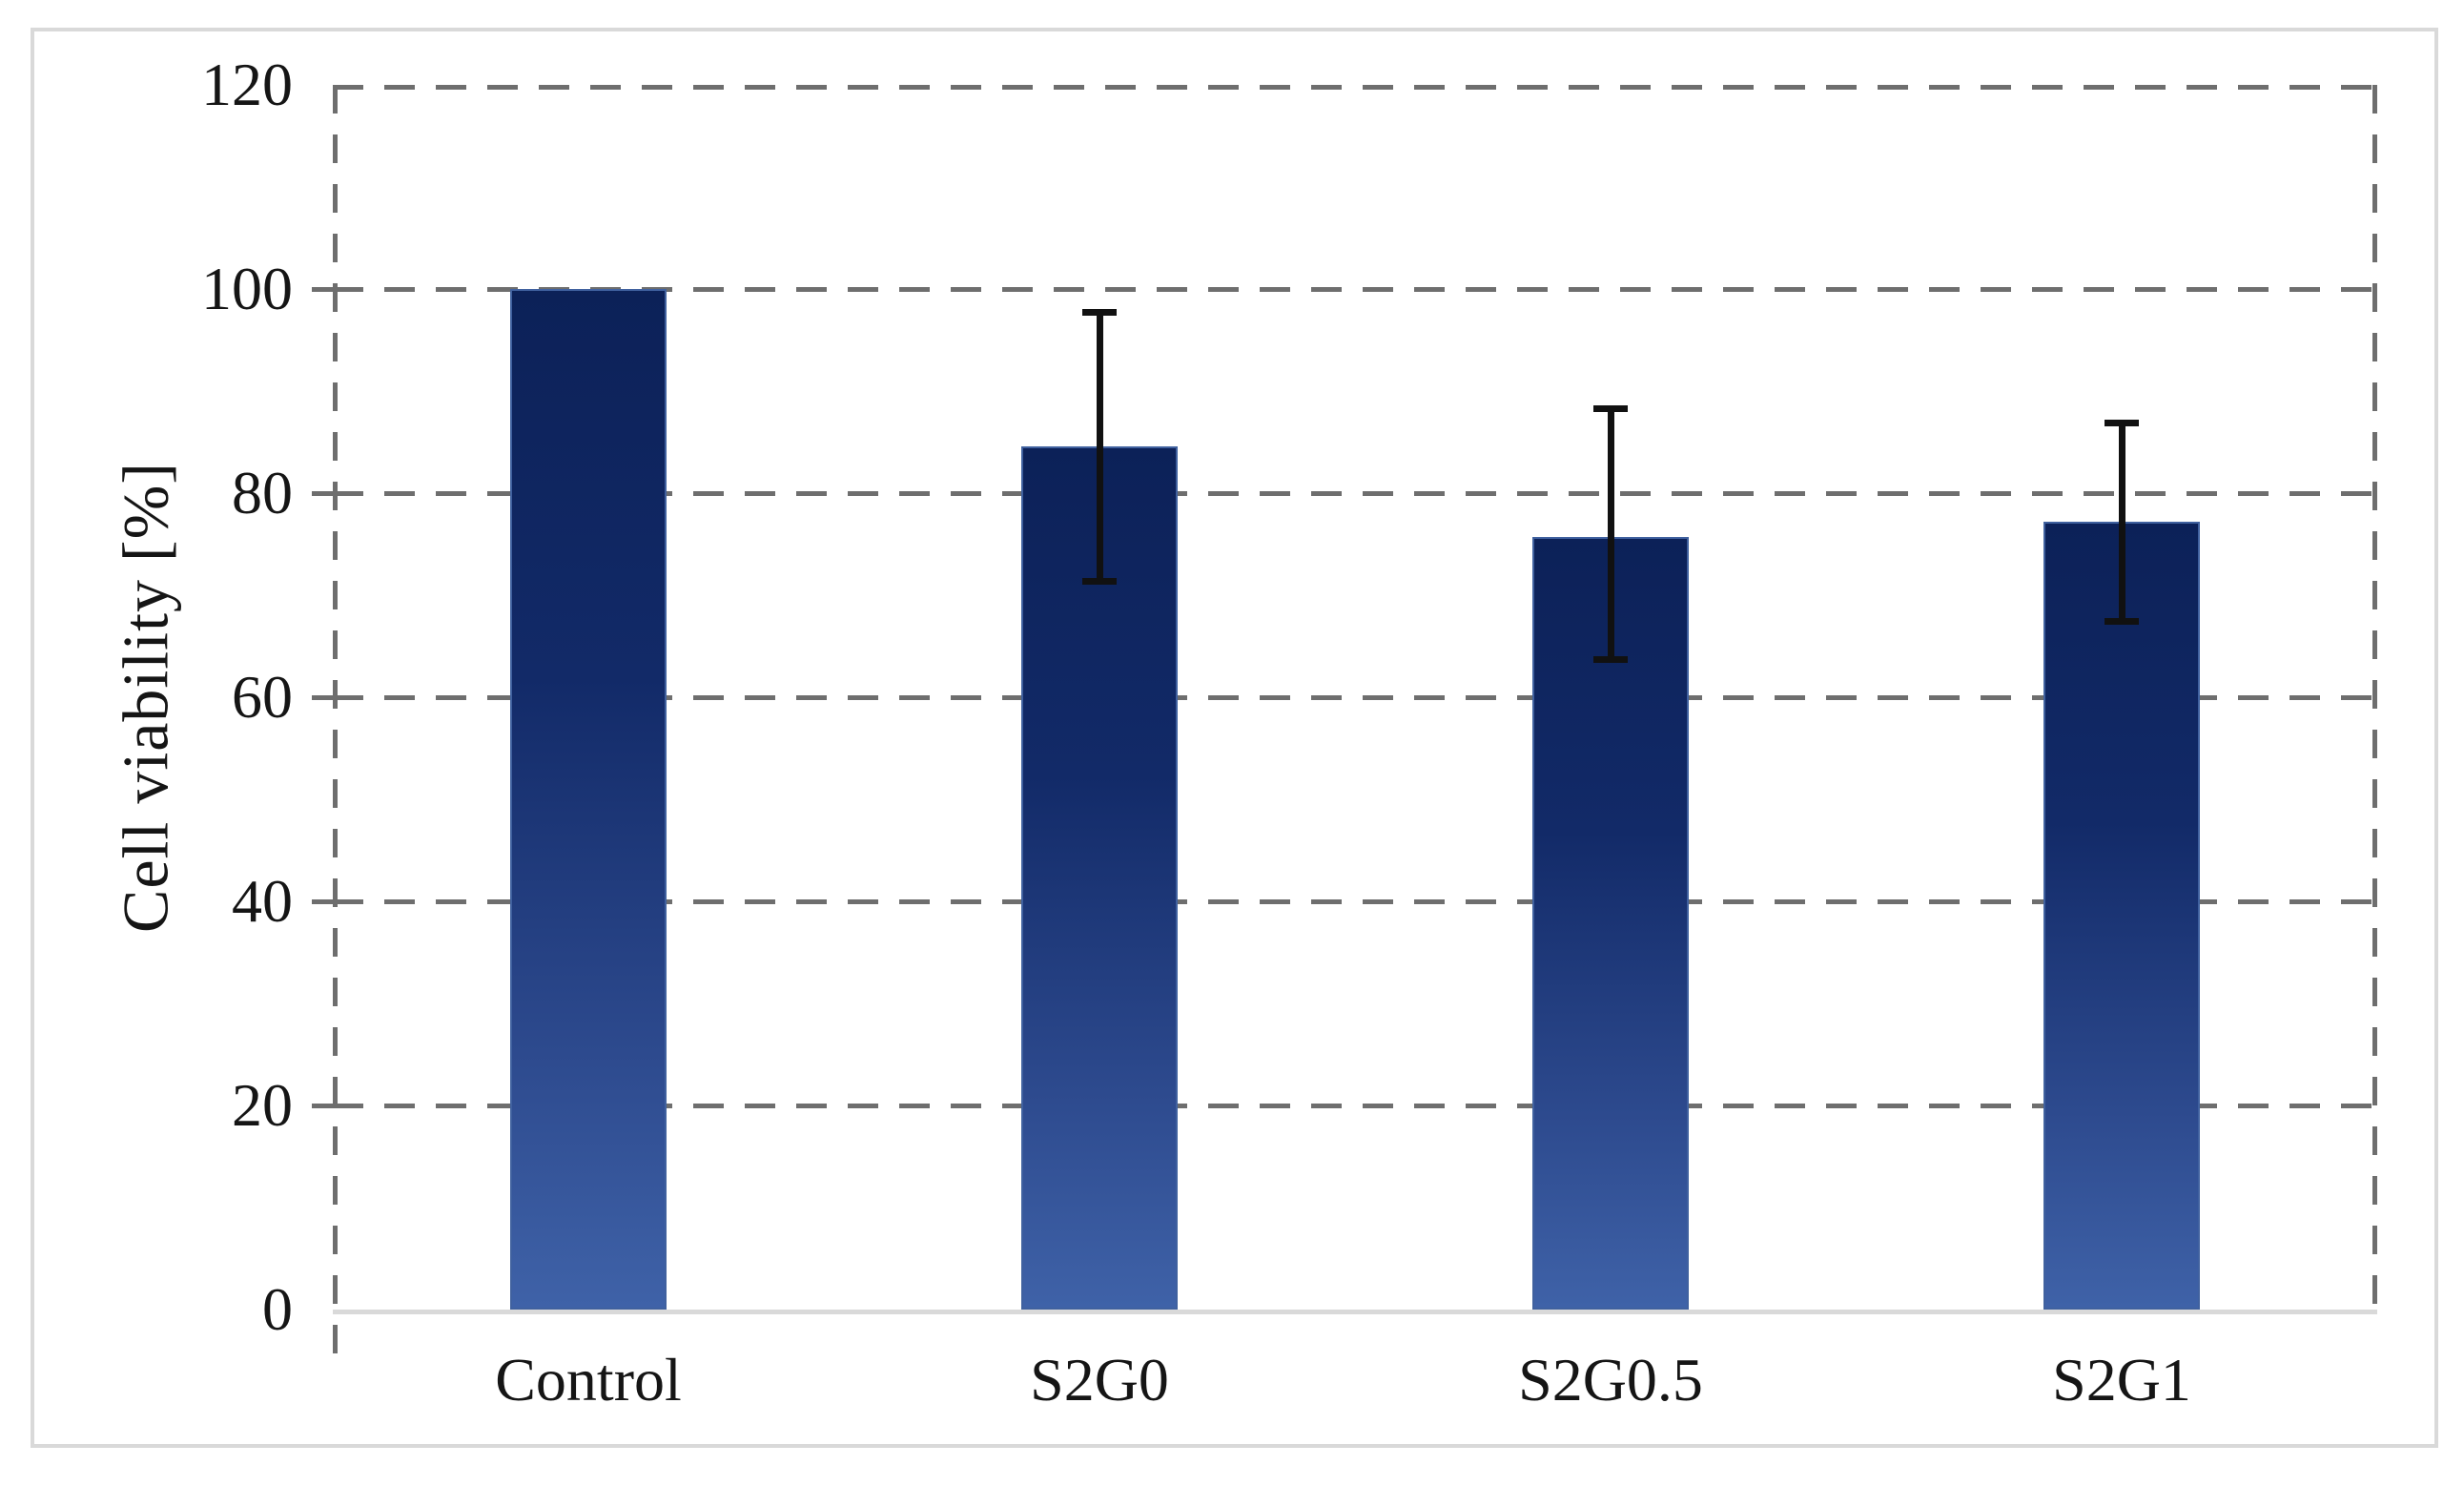 The height and width of the screenshot is (1486, 2464). I want to click on x-tick-label-s2g1: S2G1, so click(2121, 1380).